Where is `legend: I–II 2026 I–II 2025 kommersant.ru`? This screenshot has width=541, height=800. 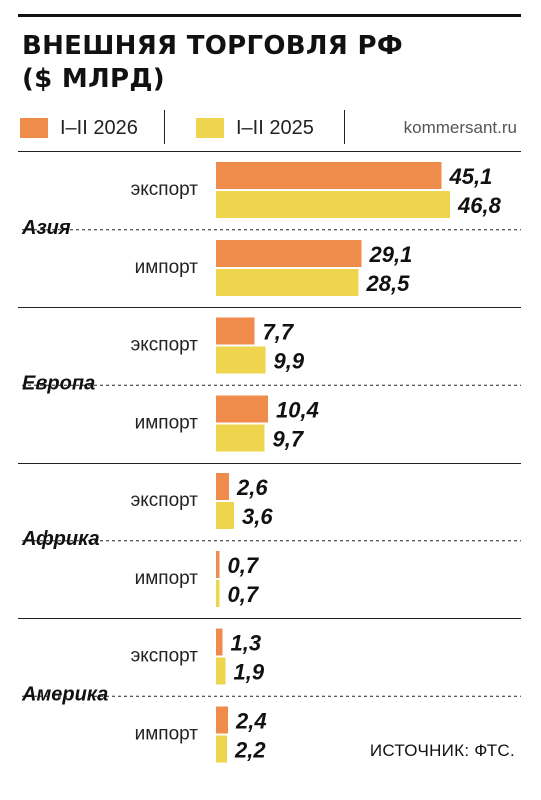
legend: I–II 2026 I–II 2025 kommersant.ru is located at coordinates (269, 126).